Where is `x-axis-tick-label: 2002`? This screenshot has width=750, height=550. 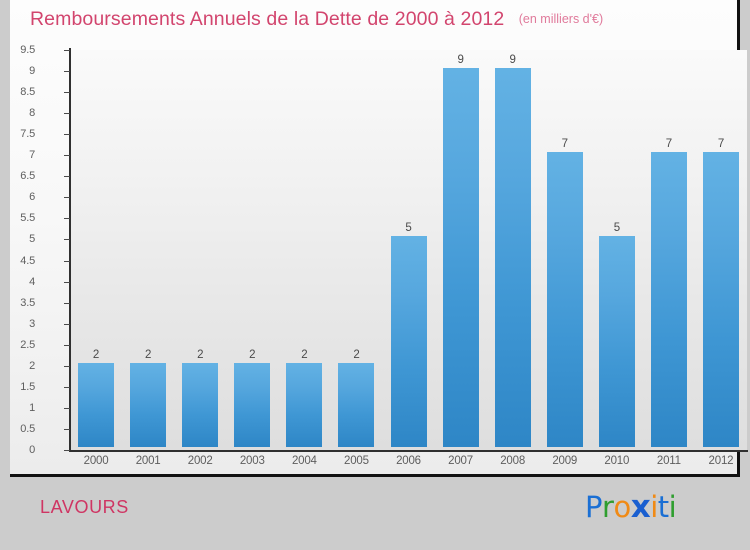 x-axis-tick-label: 2002 is located at coordinates (200, 461).